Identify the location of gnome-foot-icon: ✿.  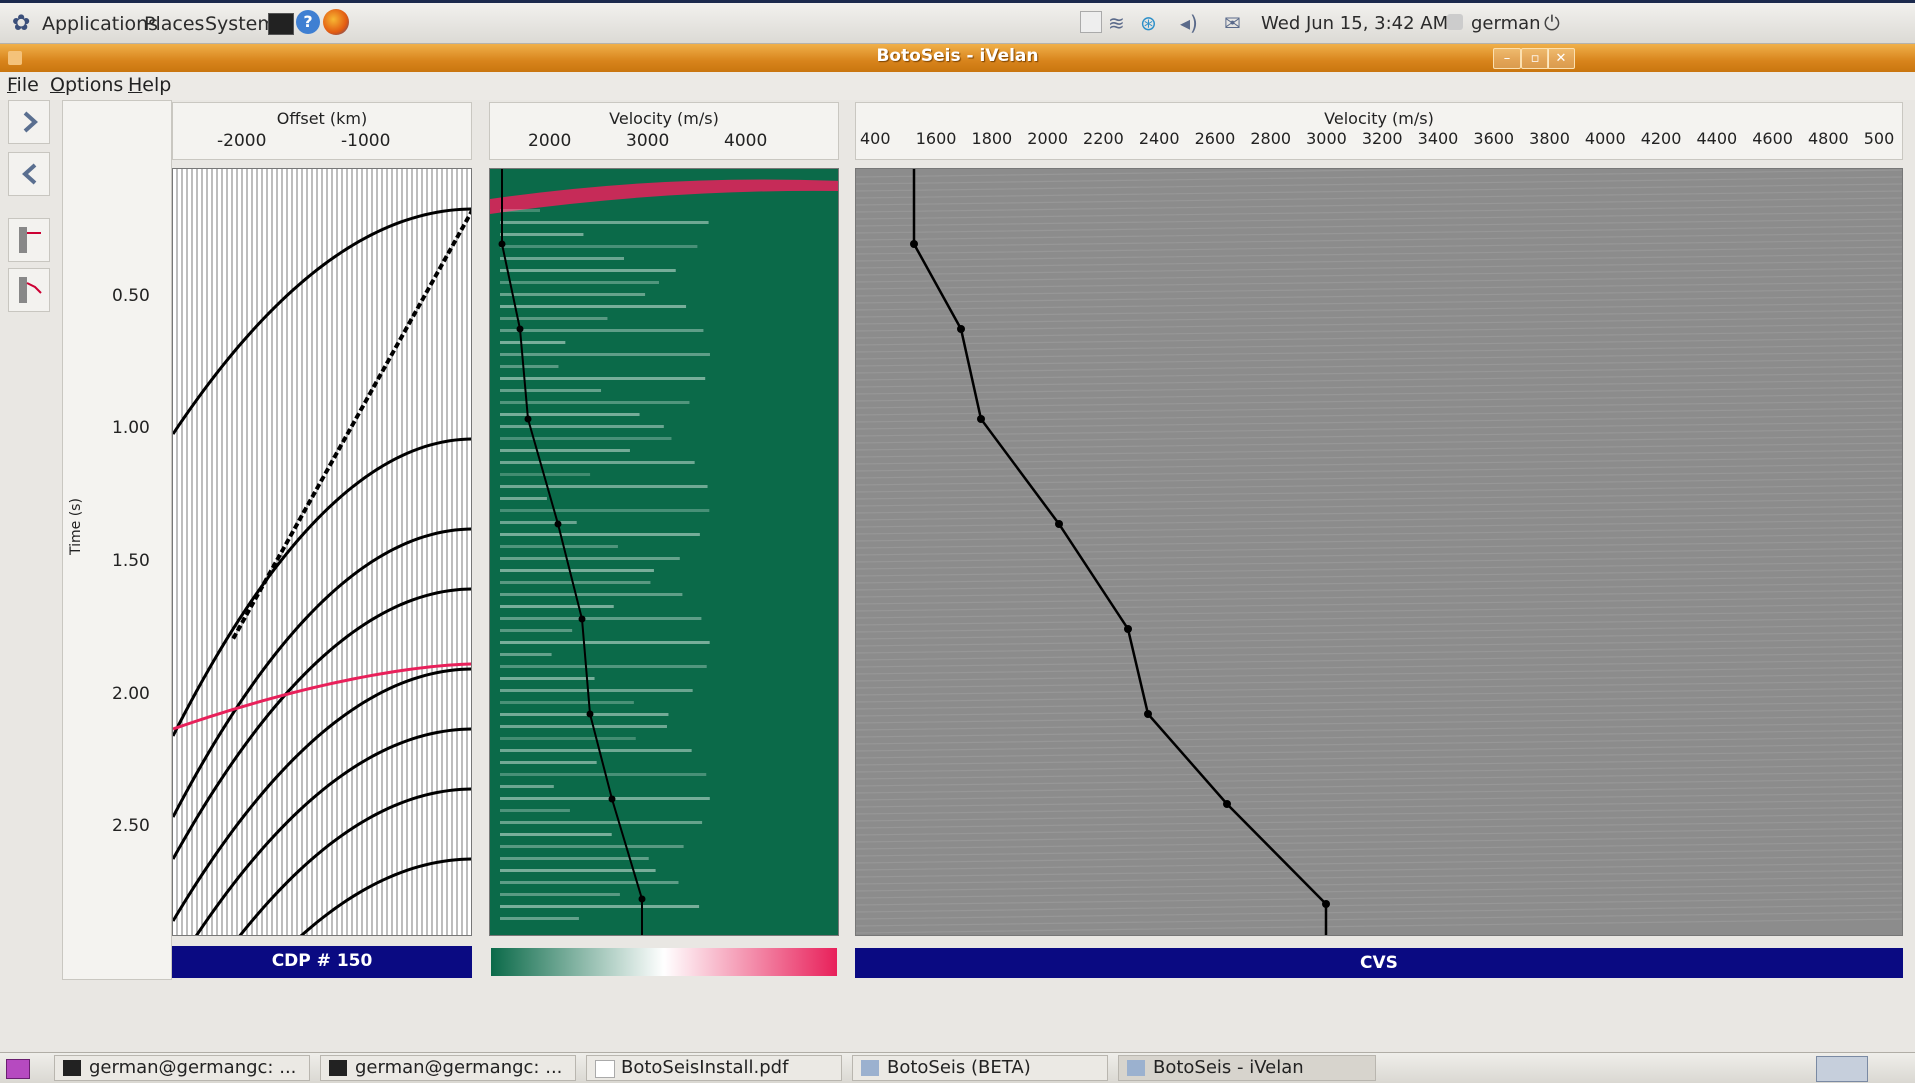
(21, 23).